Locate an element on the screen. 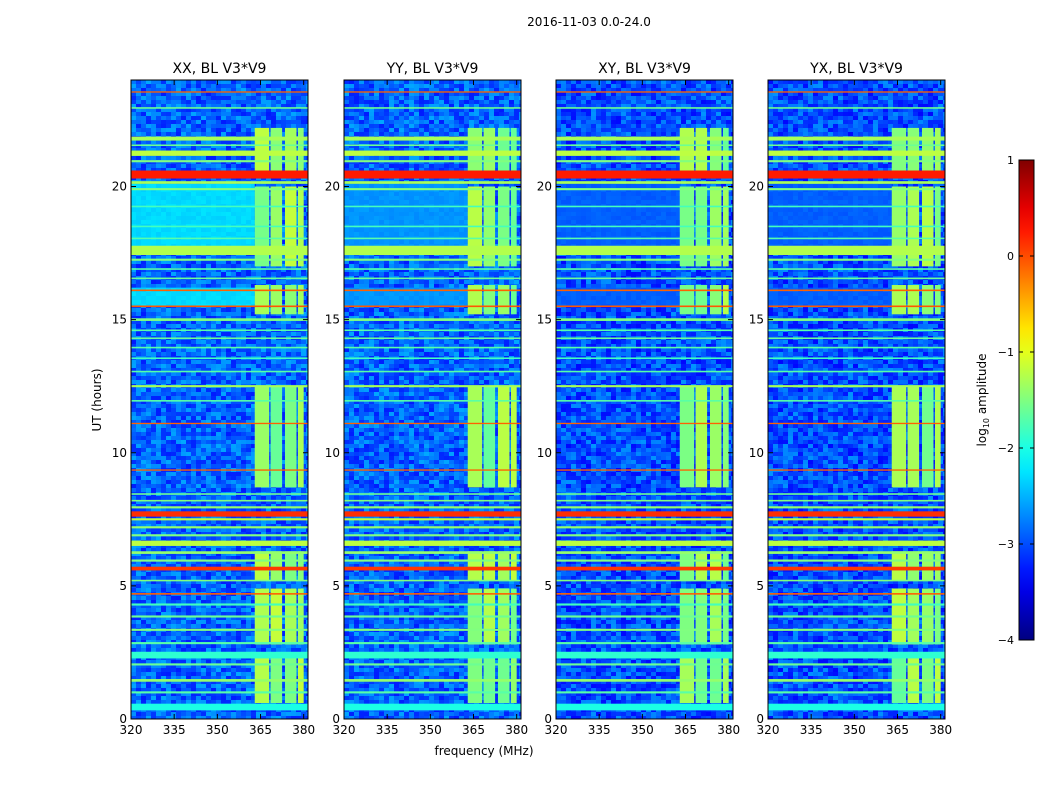 The width and height of the screenshot is (1050, 800). panel-frame is located at coordinates (432, 399).